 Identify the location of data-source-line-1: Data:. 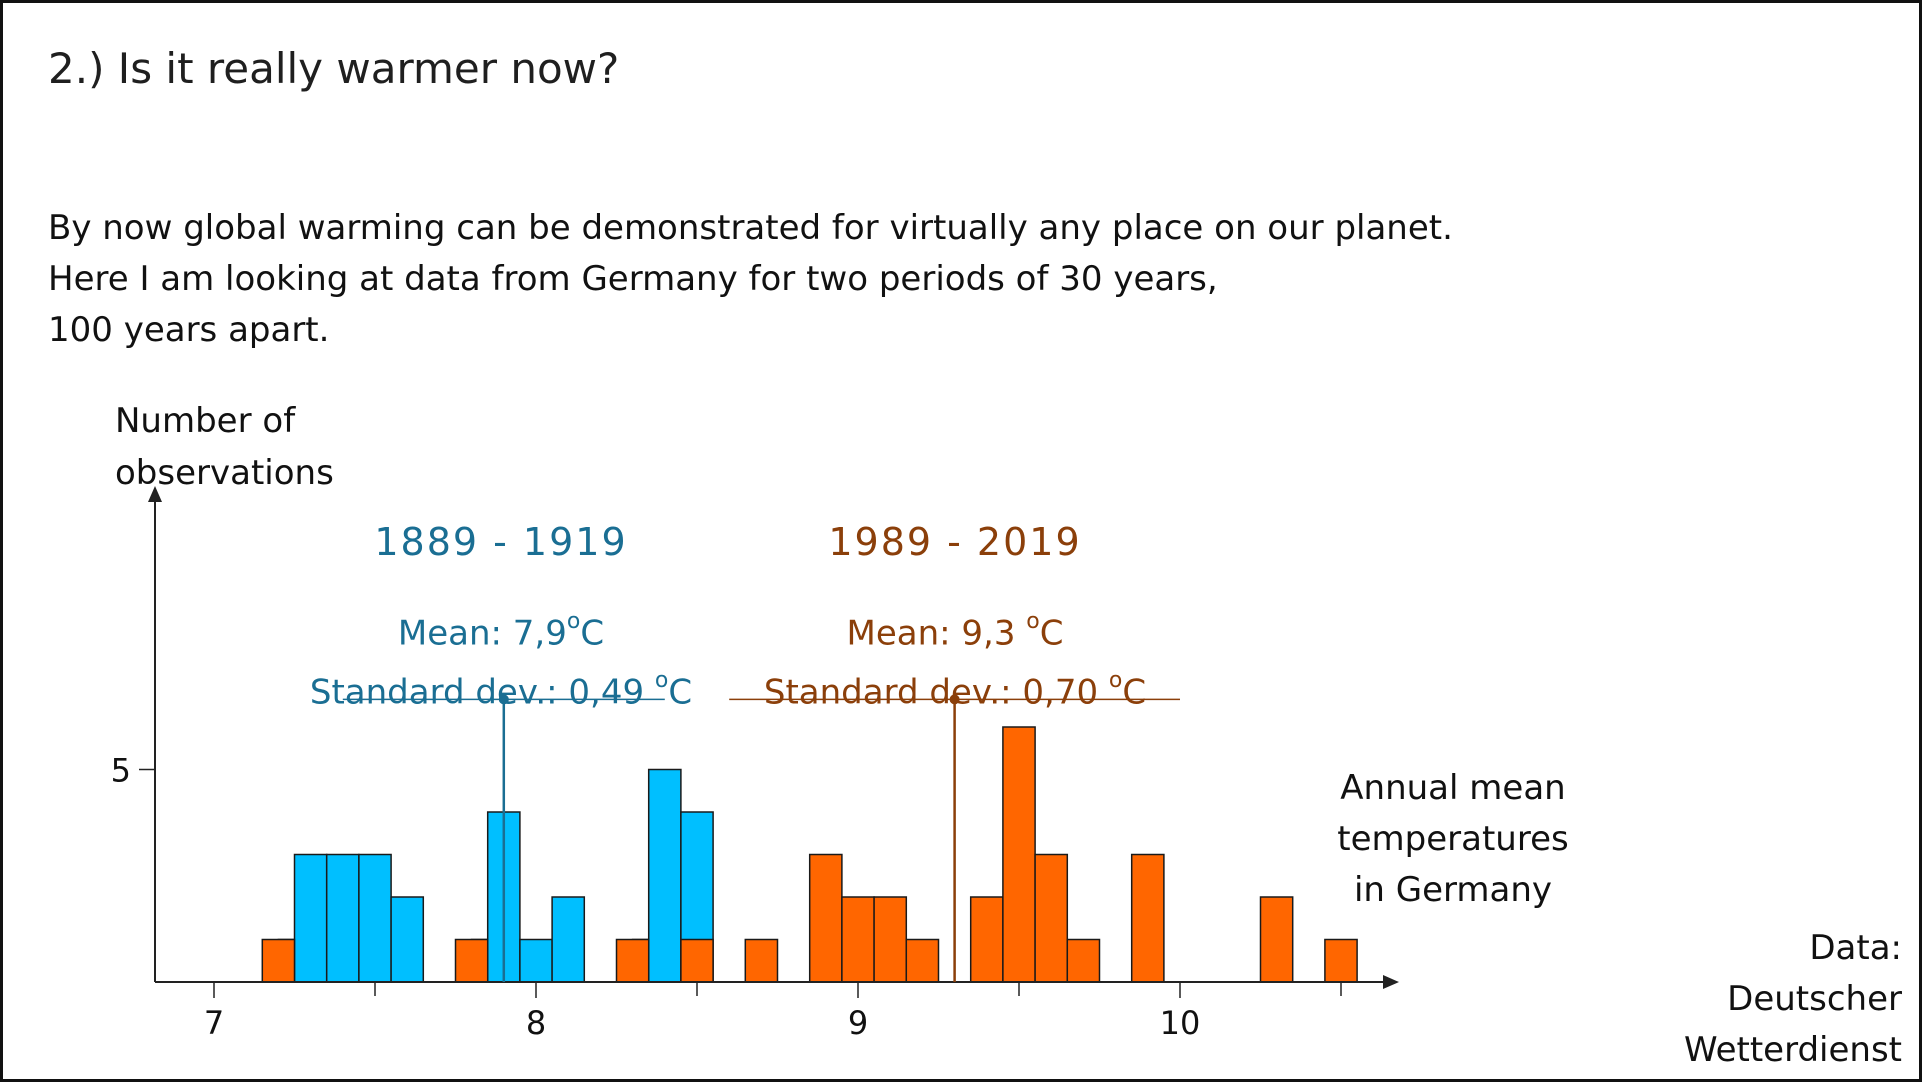
(1855, 948).